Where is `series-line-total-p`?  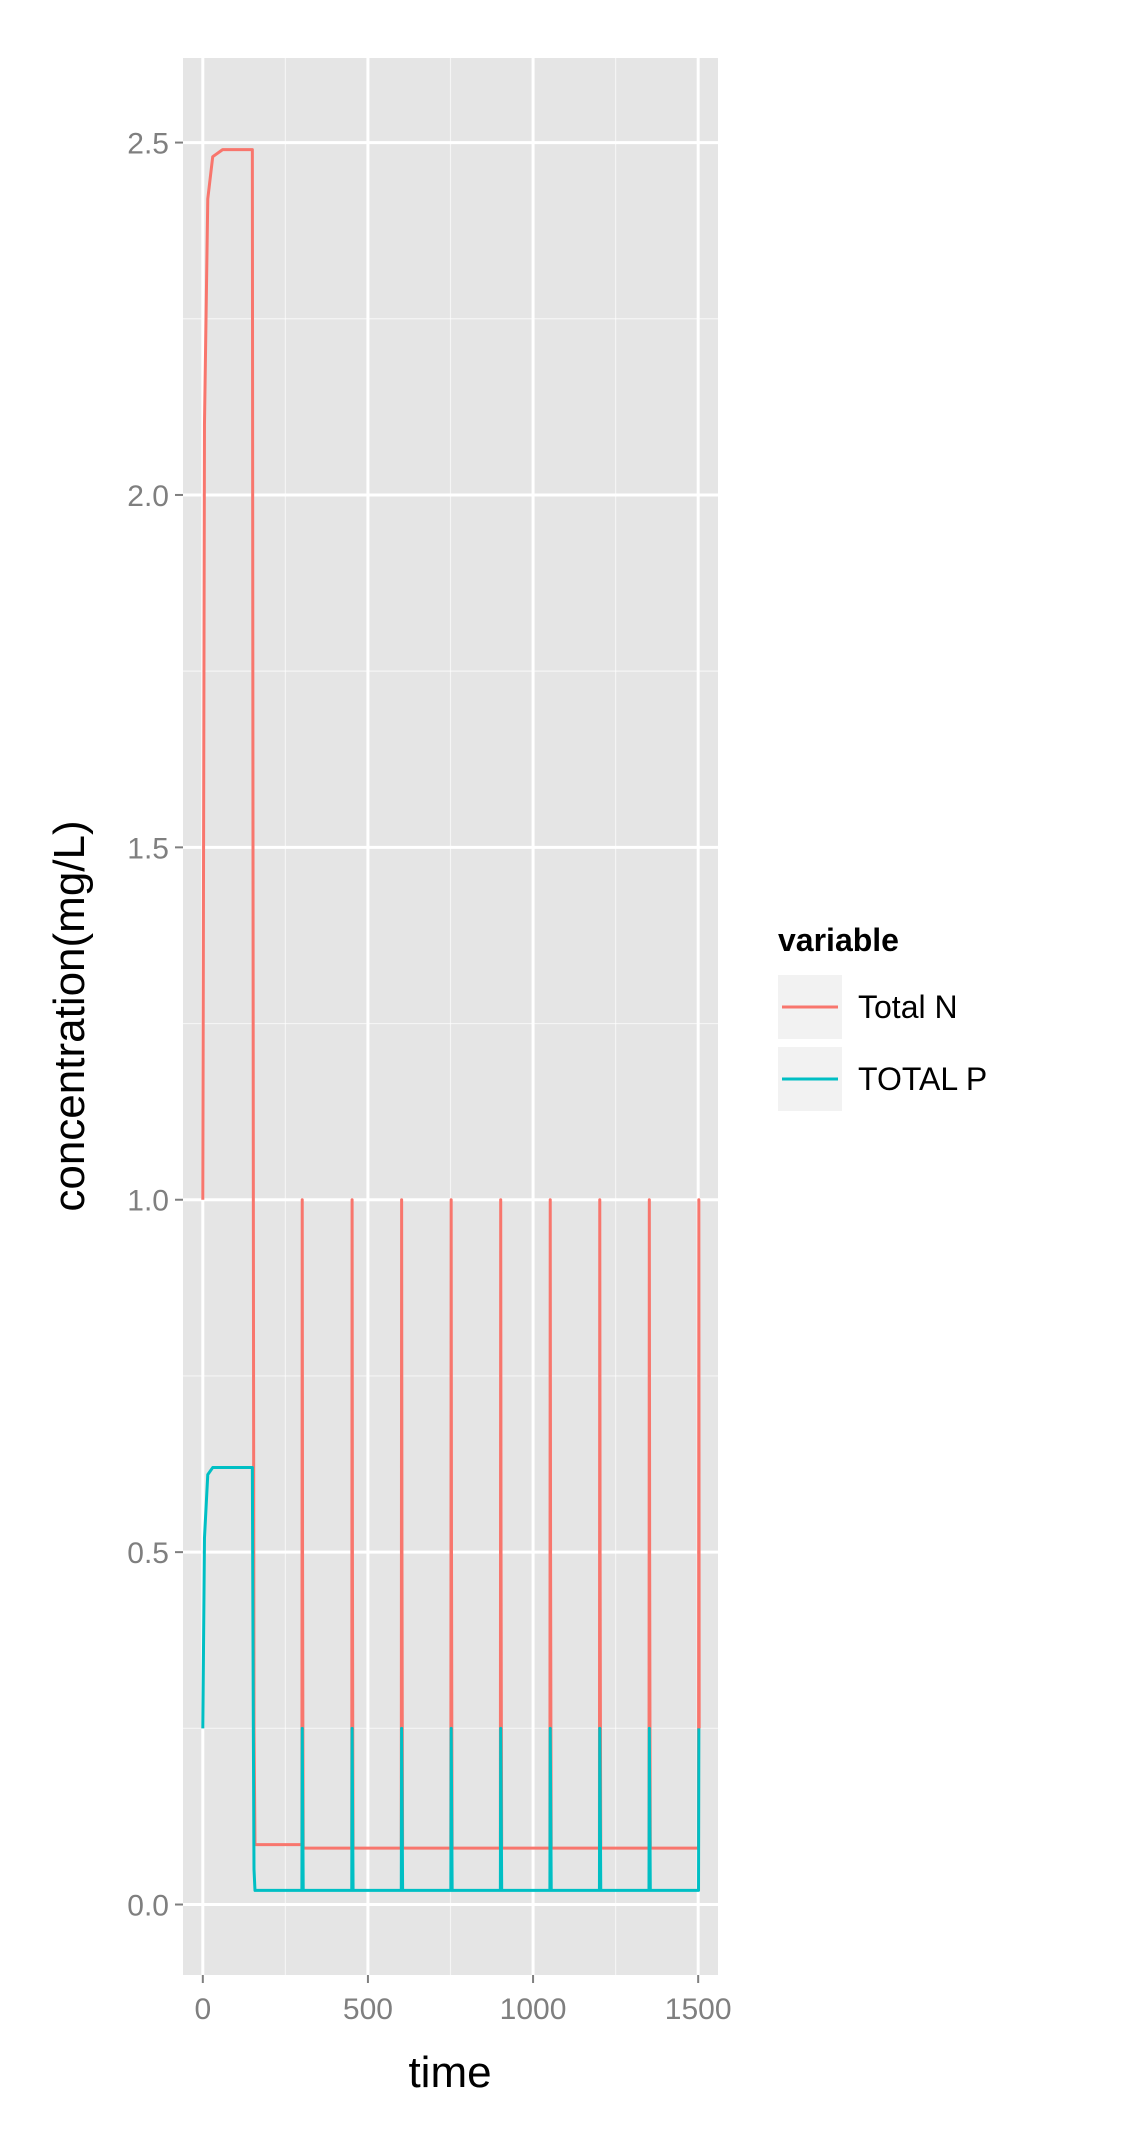
series-line-total-p is located at coordinates (451, 1679).